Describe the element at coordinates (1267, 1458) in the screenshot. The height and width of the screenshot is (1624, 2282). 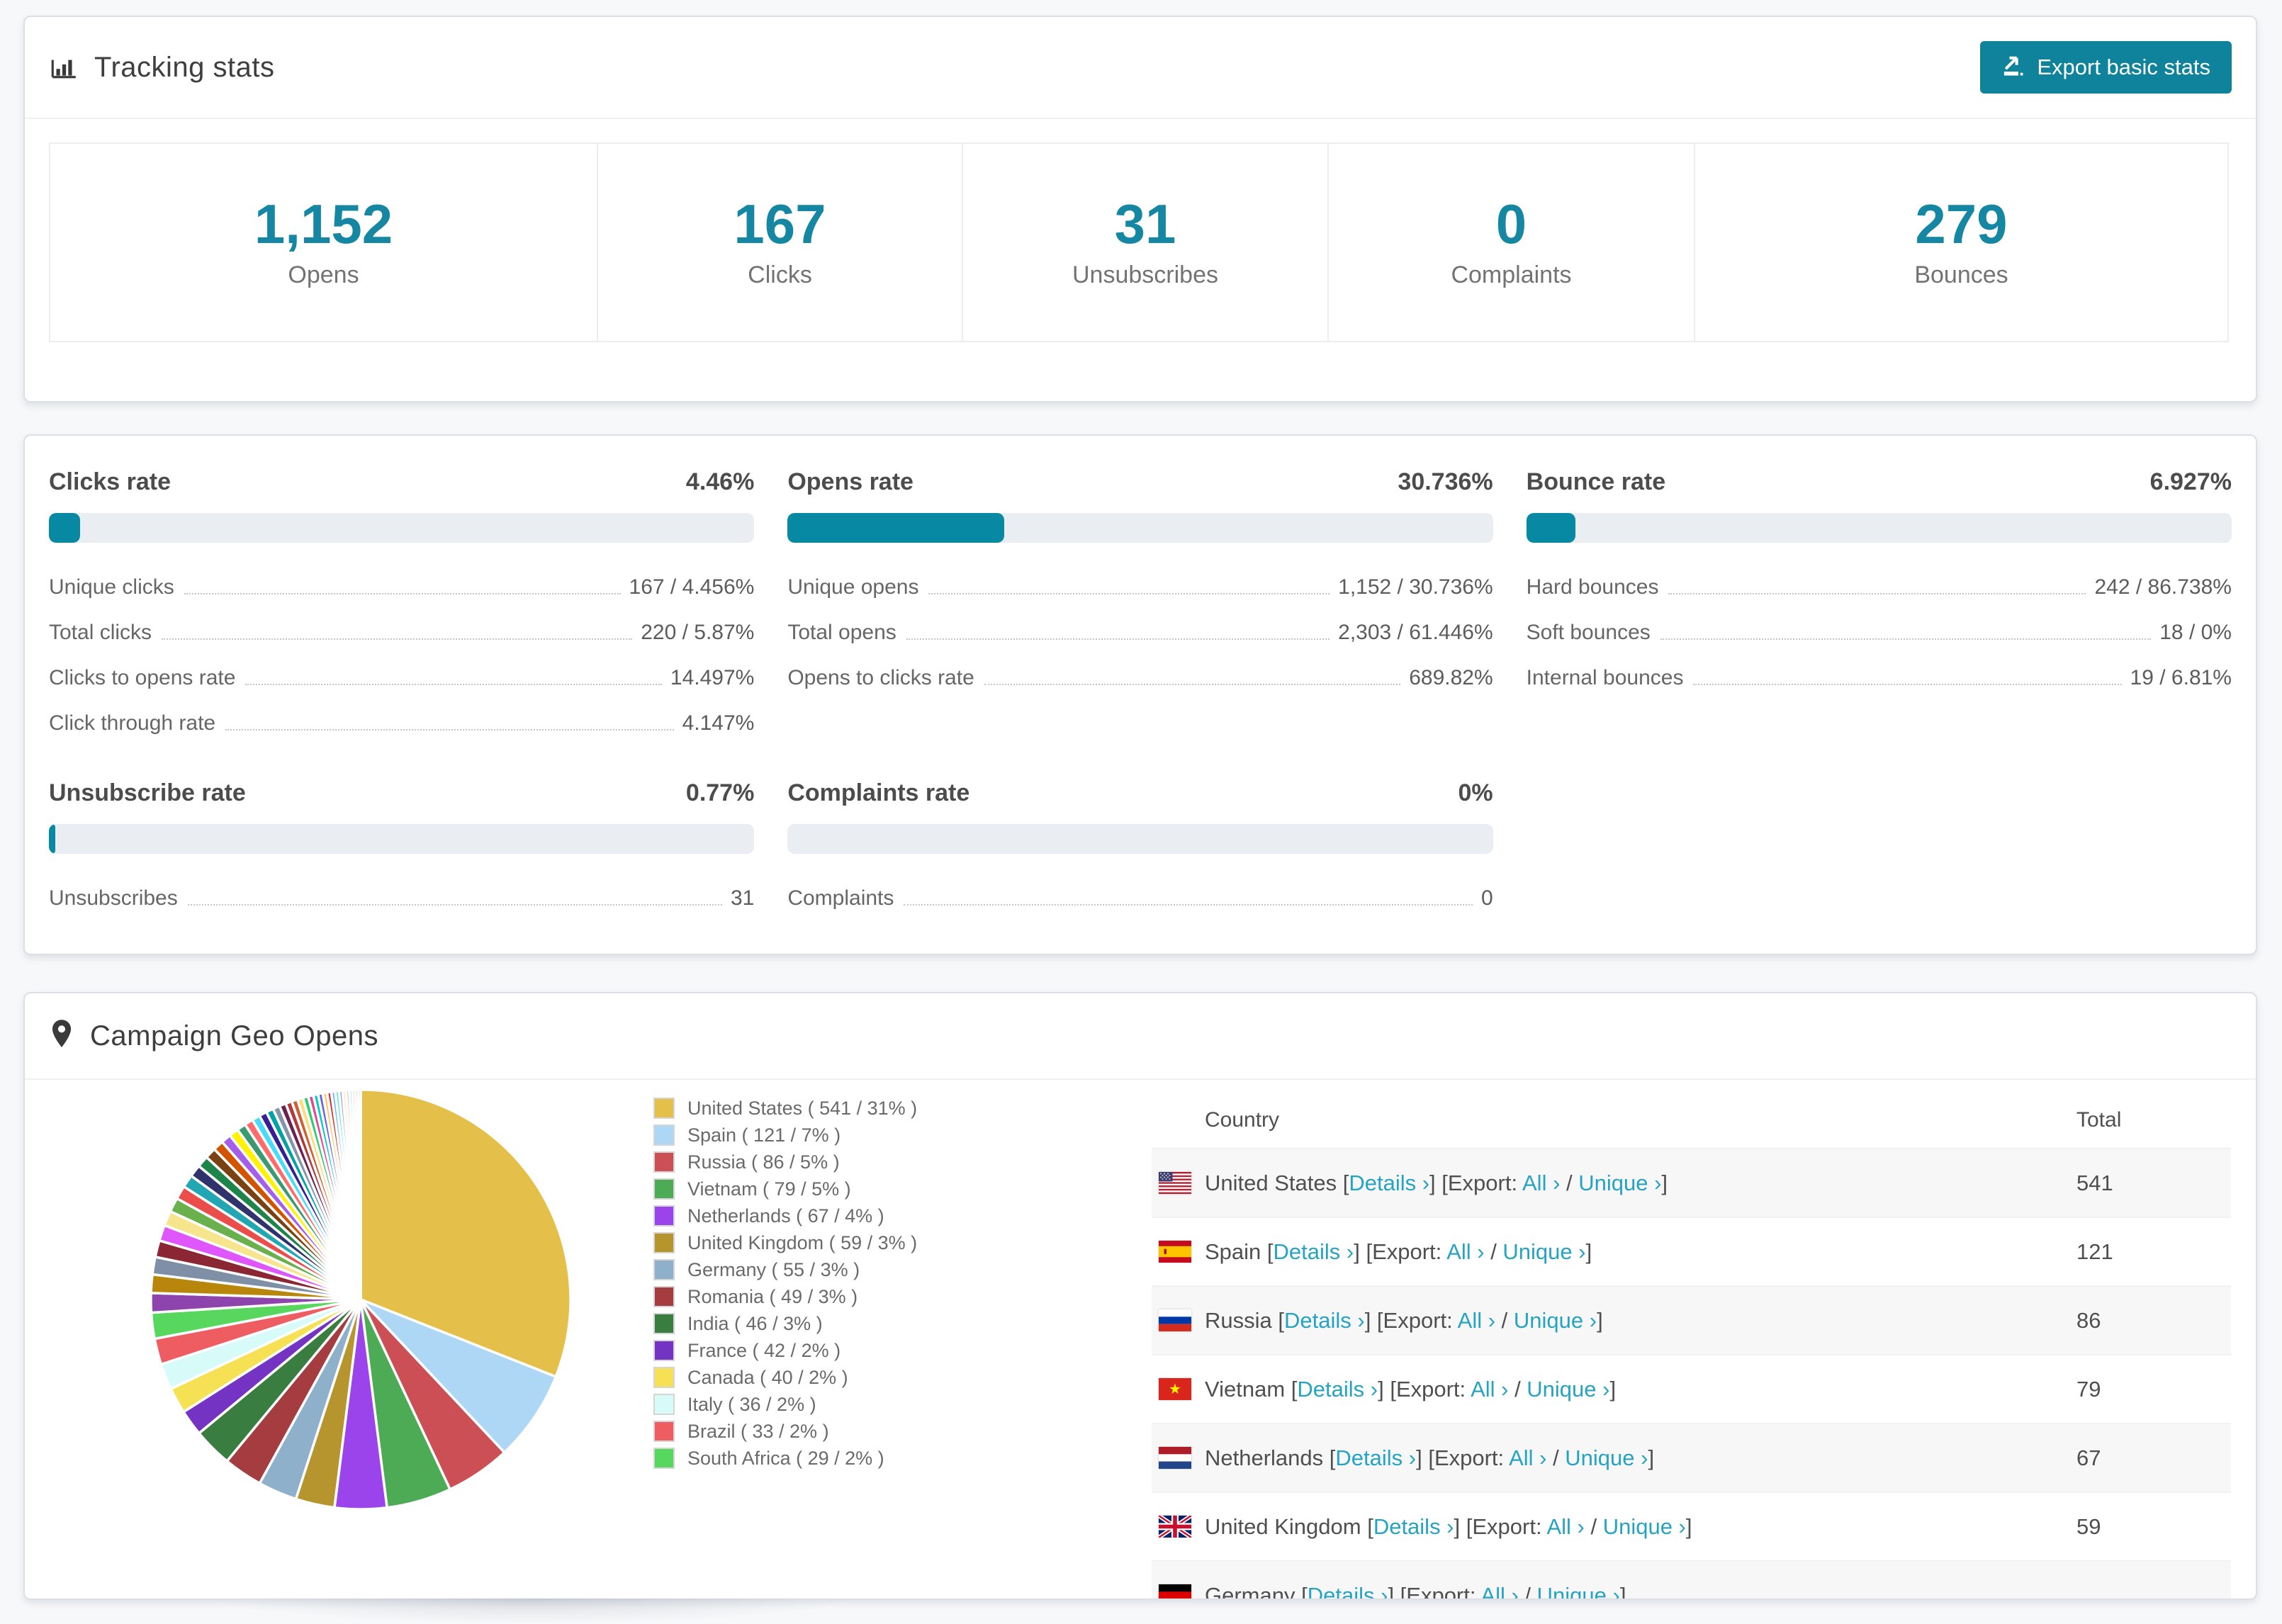
I see `country-name: Netherlands` at that location.